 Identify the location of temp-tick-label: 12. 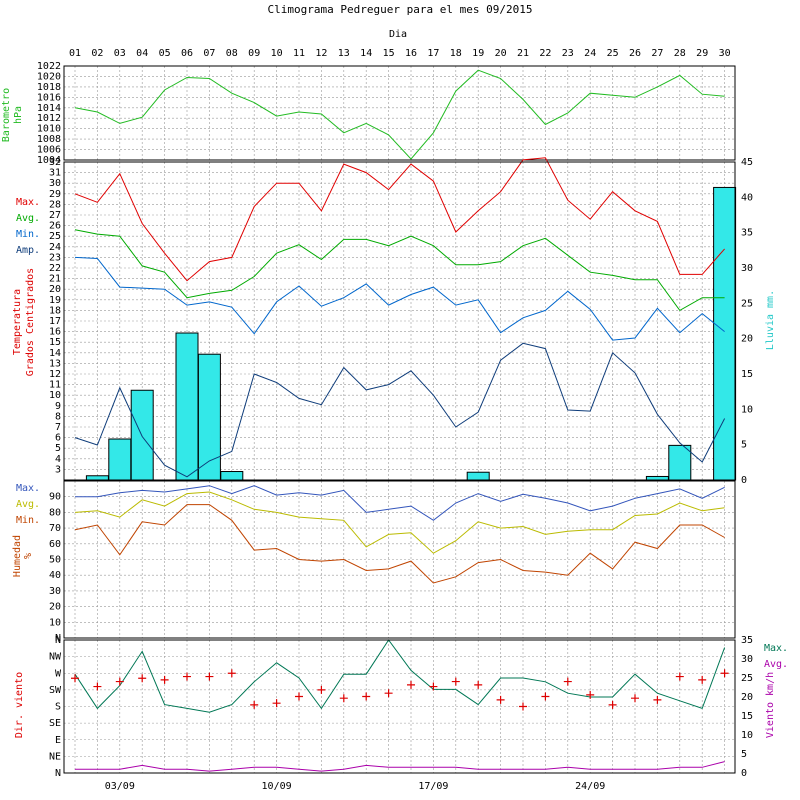
(55, 374).